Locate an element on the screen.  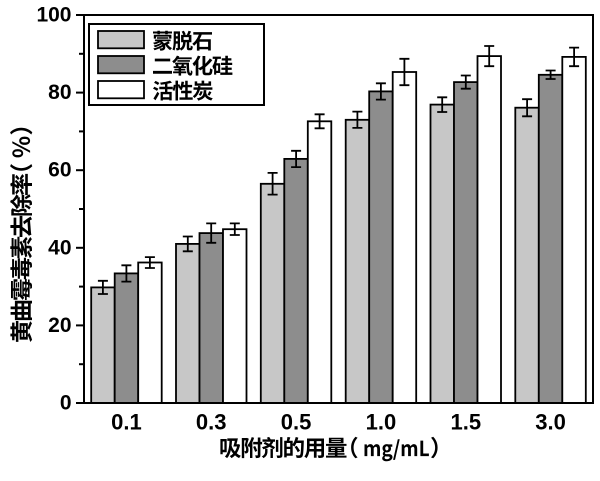
svg-text: 60 is located at coordinates (59, 170).